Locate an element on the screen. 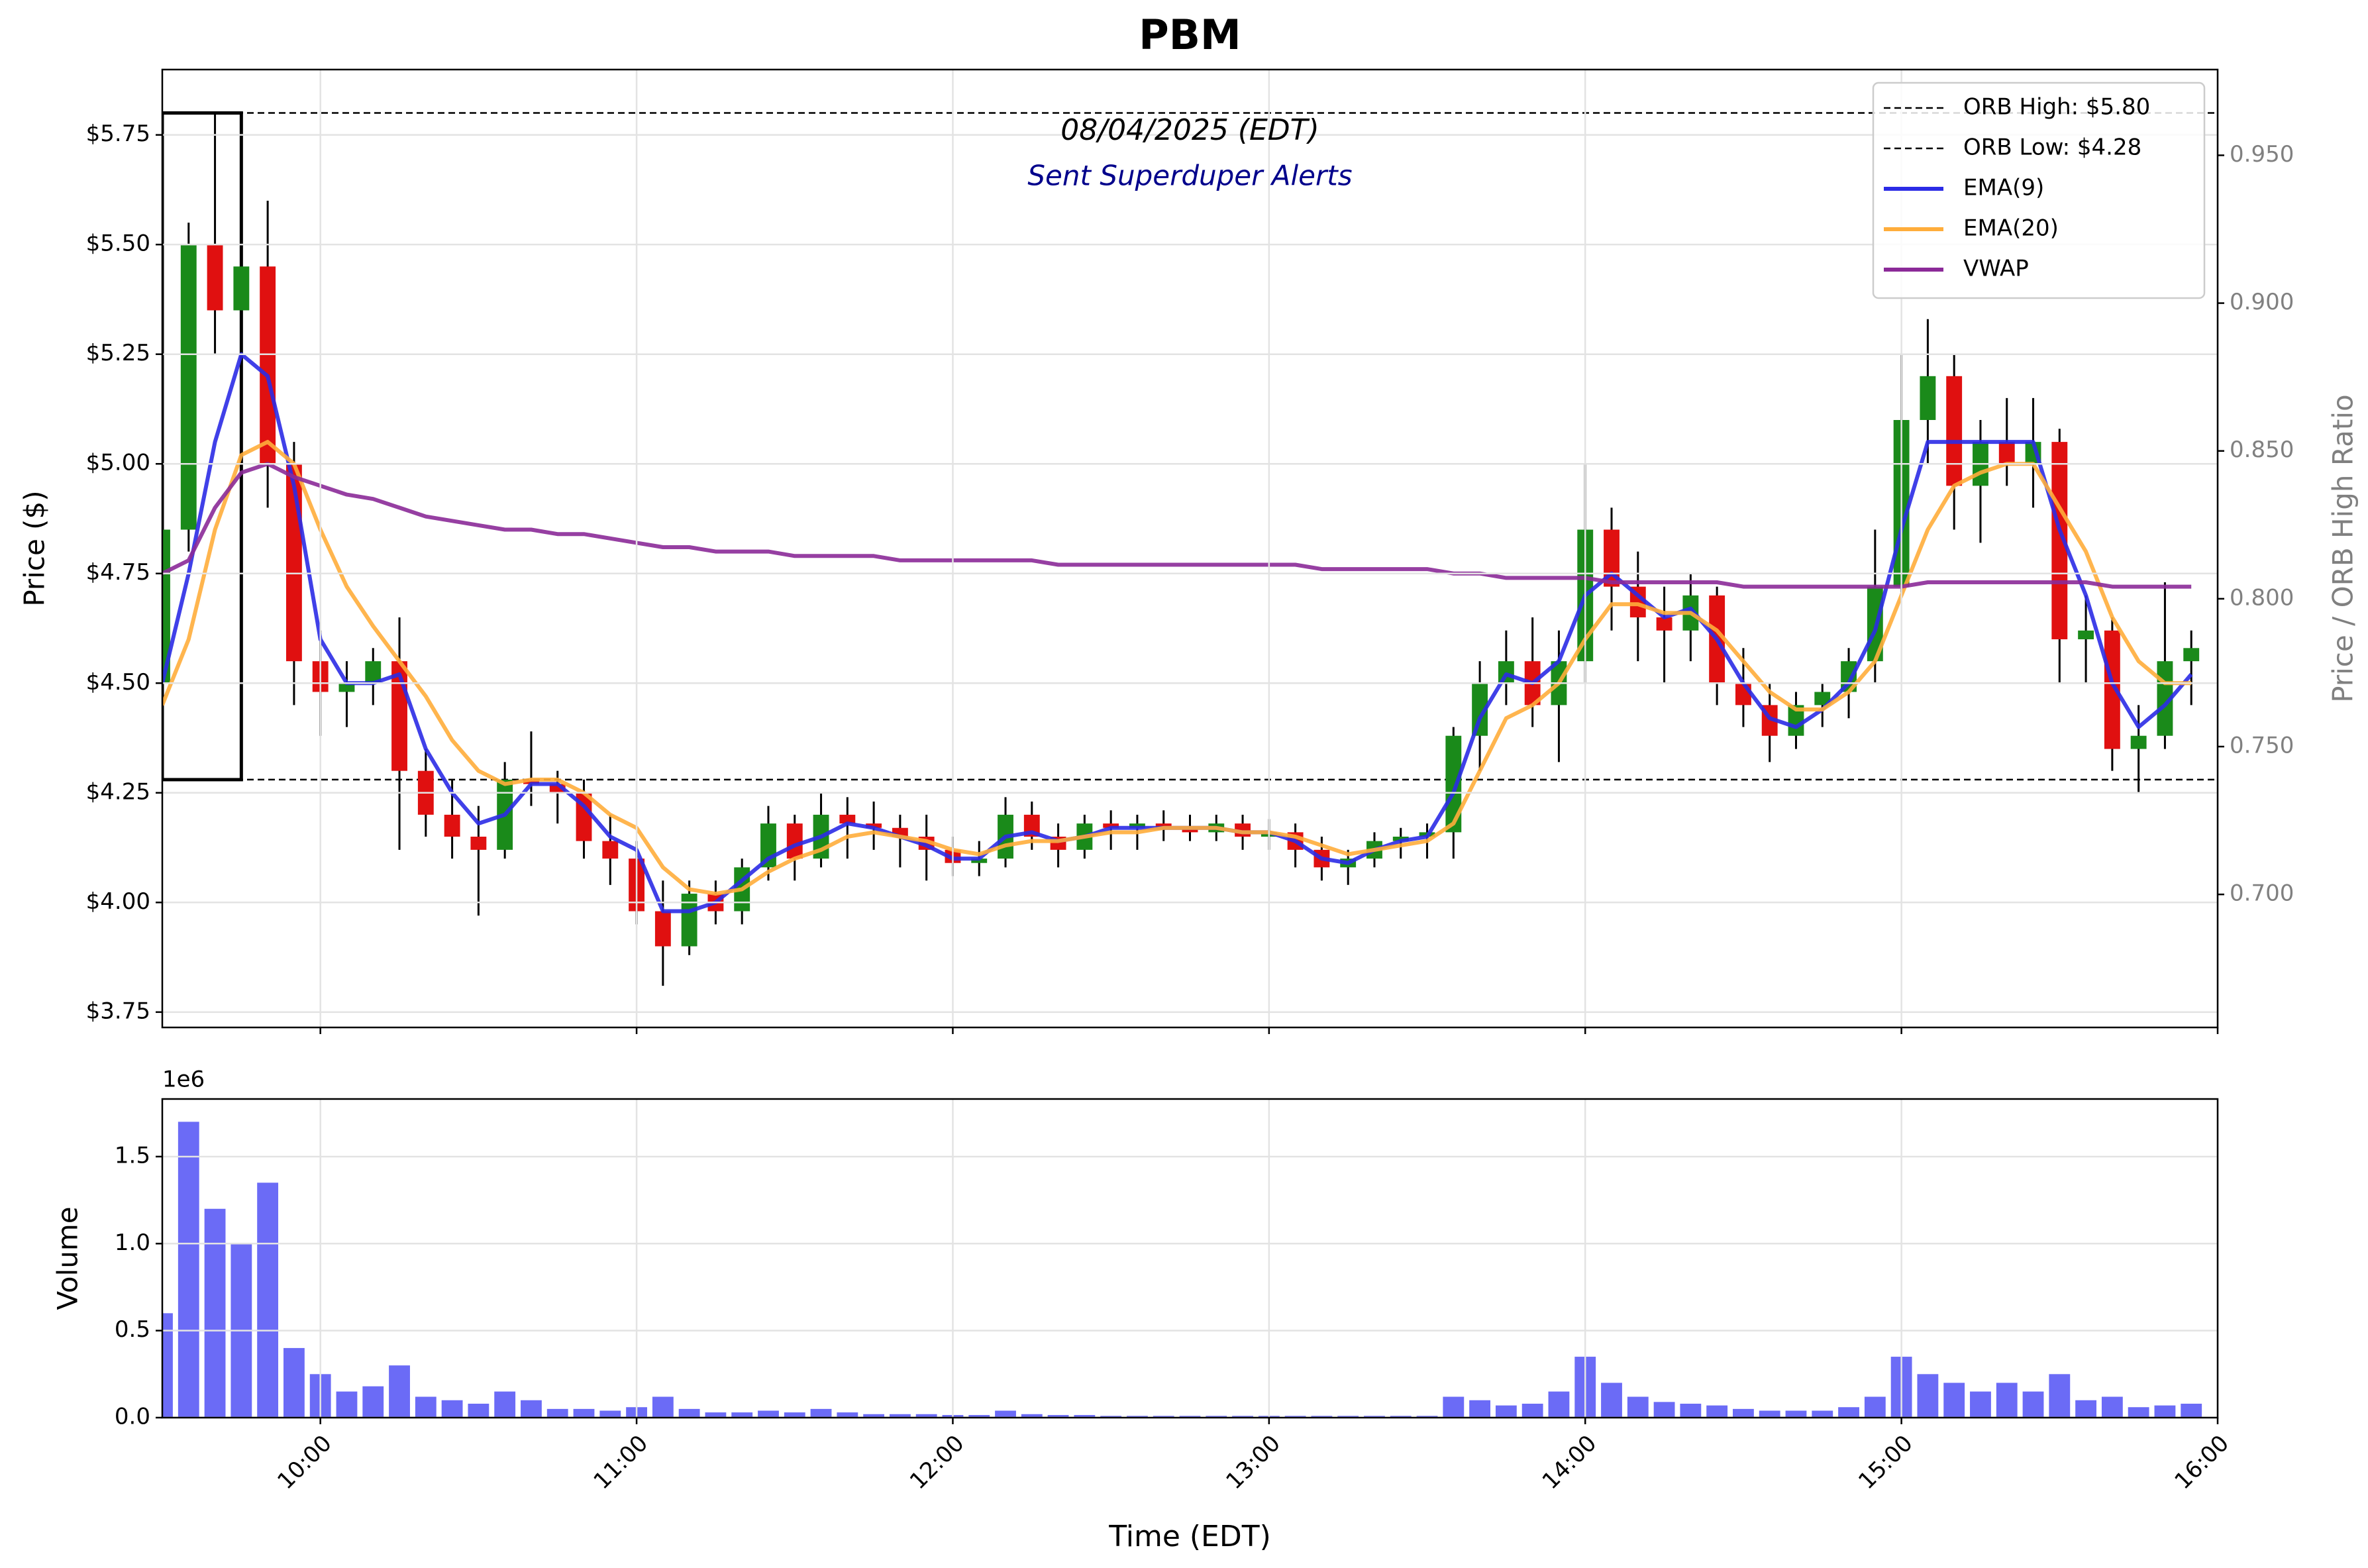  y-tick-label: $3.75 is located at coordinates (118, 1011).